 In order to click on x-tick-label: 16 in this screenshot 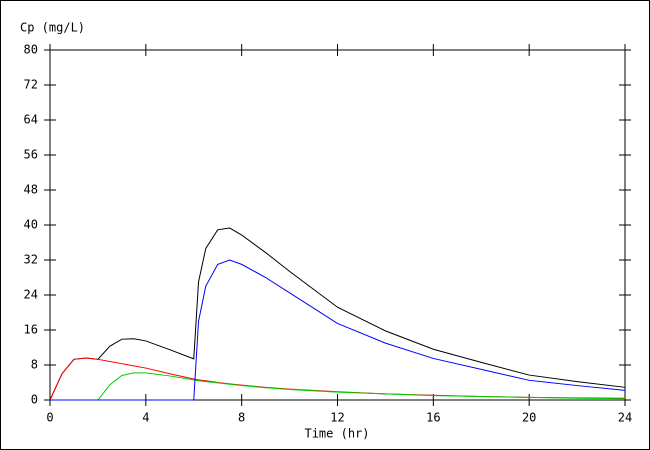, I will do `click(433, 418)`.